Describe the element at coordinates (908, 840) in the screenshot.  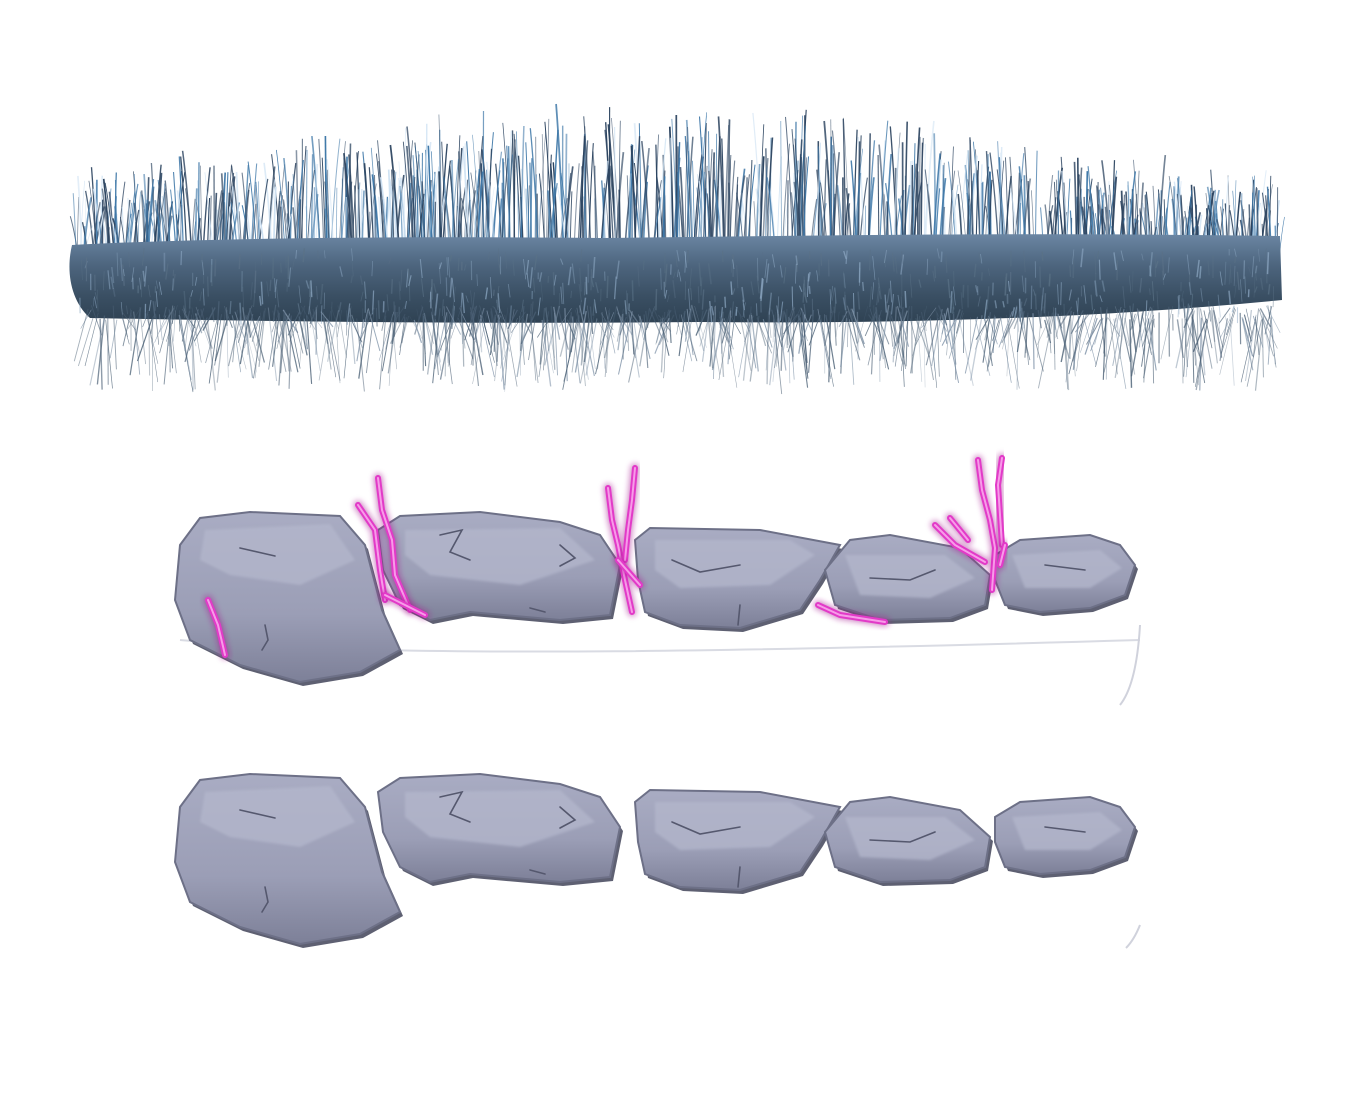
I see `stone` at that location.